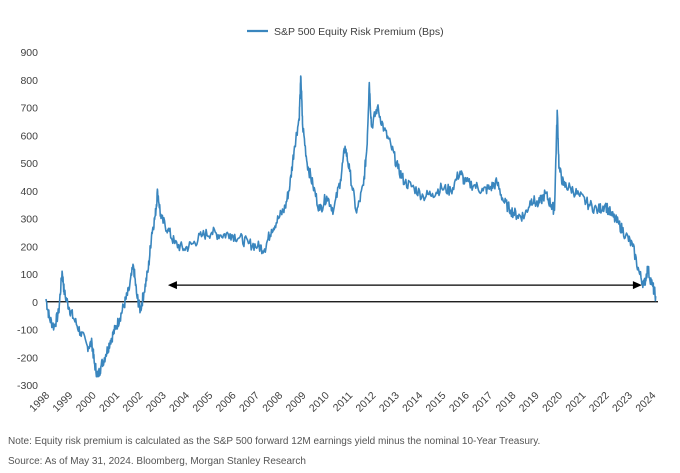 This screenshot has width=680, height=473. I want to click on y-tick-label: 500, so click(29, 164).